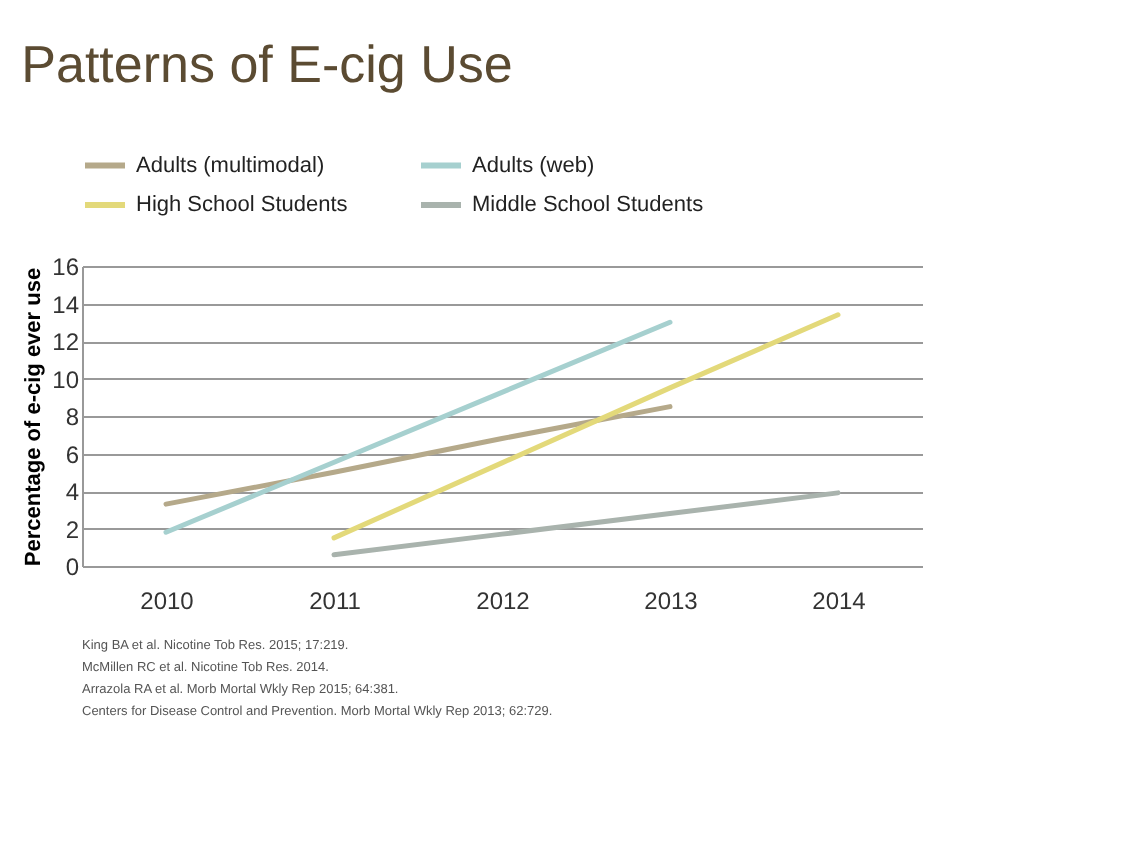  Describe the element at coordinates (671, 601) in the screenshot. I see `x-tick-label: 2013` at that location.